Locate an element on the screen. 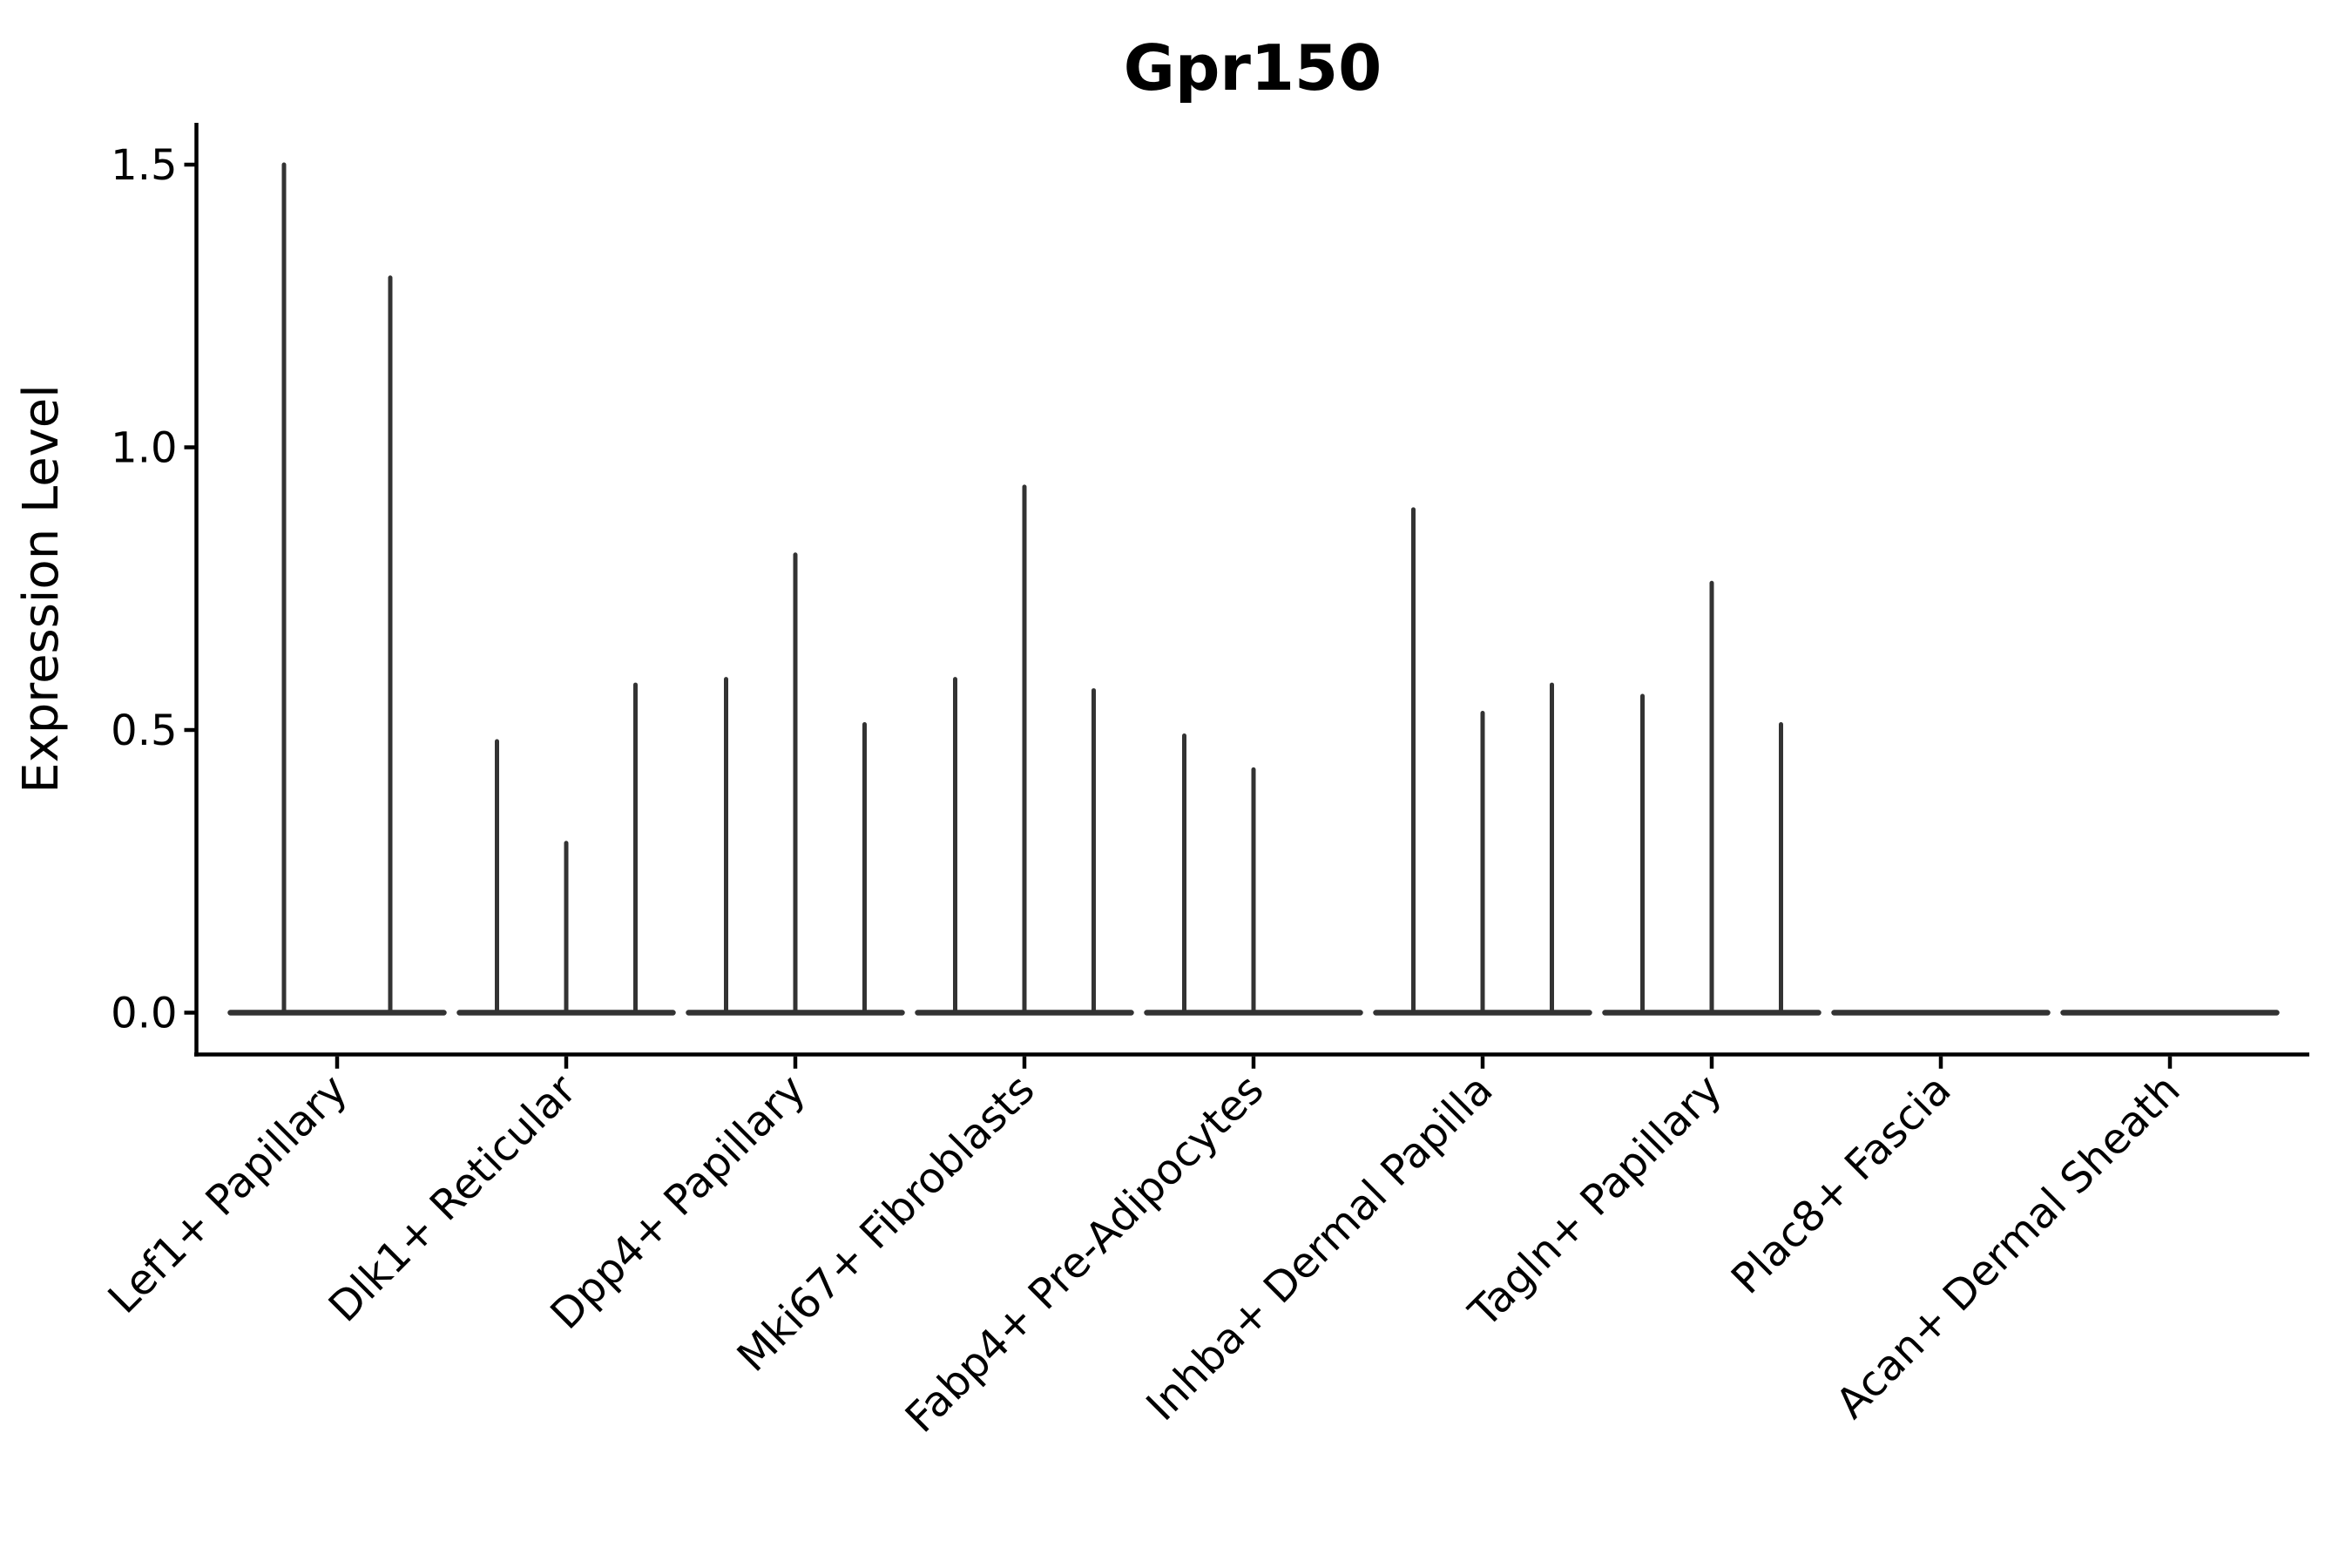 The width and height of the screenshot is (2352, 1568). y-tick-label: 0.0 is located at coordinates (144, 1014).